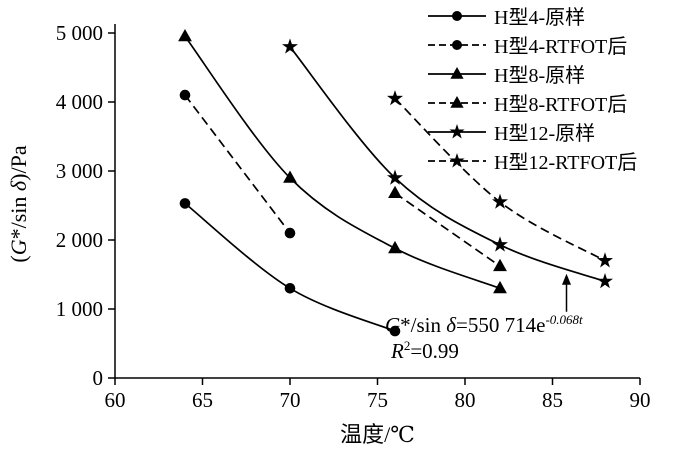 The width and height of the screenshot is (700, 453). I want to click on svg-text: 70, so click(290, 400).